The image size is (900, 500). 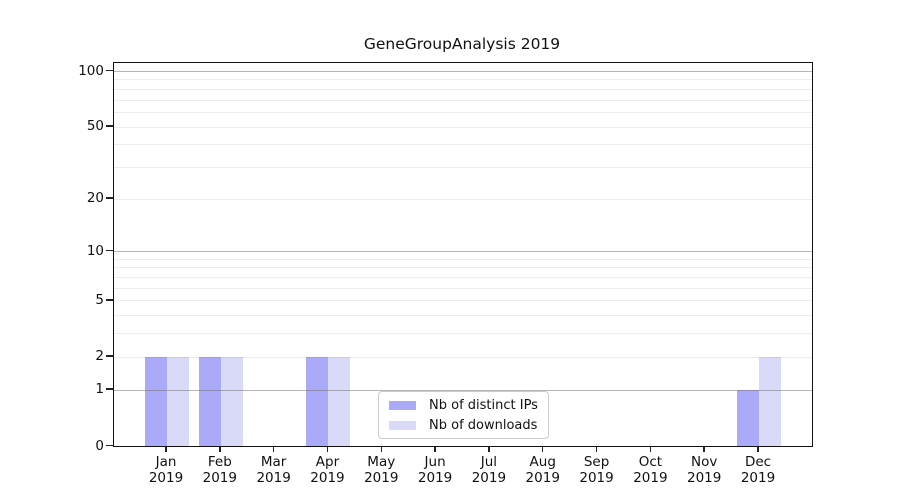 I want to click on x-tick-label-nov: Nov 2019, so click(x=704, y=470).